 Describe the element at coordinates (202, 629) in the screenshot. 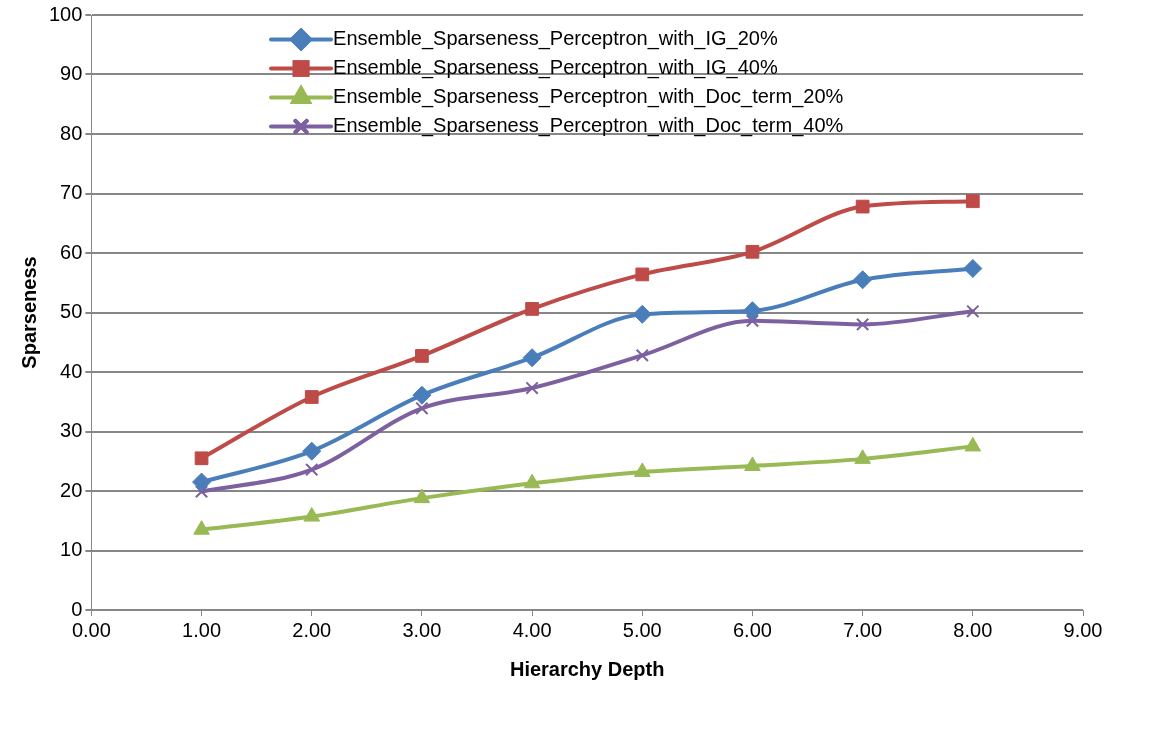

I see `x-tick-label: 1.00` at that location.